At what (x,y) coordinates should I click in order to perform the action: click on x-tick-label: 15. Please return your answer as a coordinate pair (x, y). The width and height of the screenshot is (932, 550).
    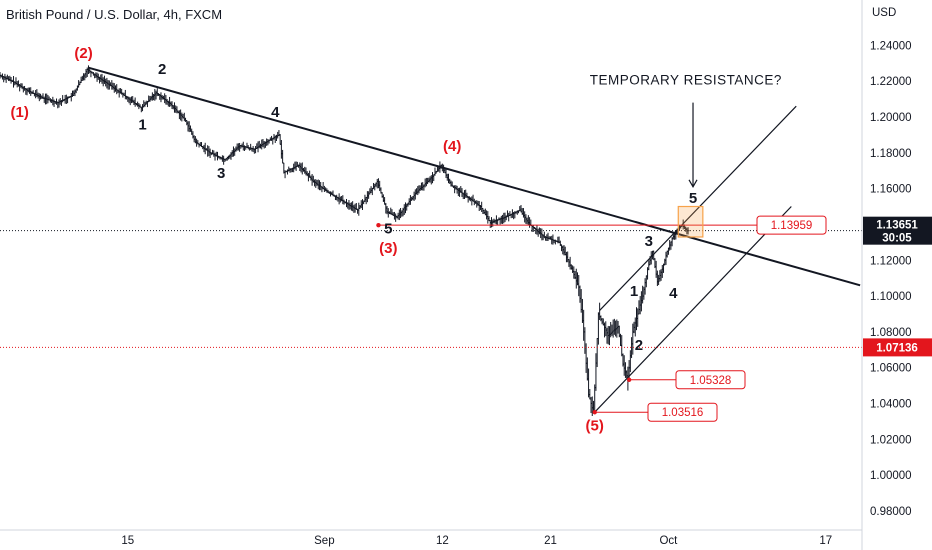
    Looking at the image, I should click on (127, 541).